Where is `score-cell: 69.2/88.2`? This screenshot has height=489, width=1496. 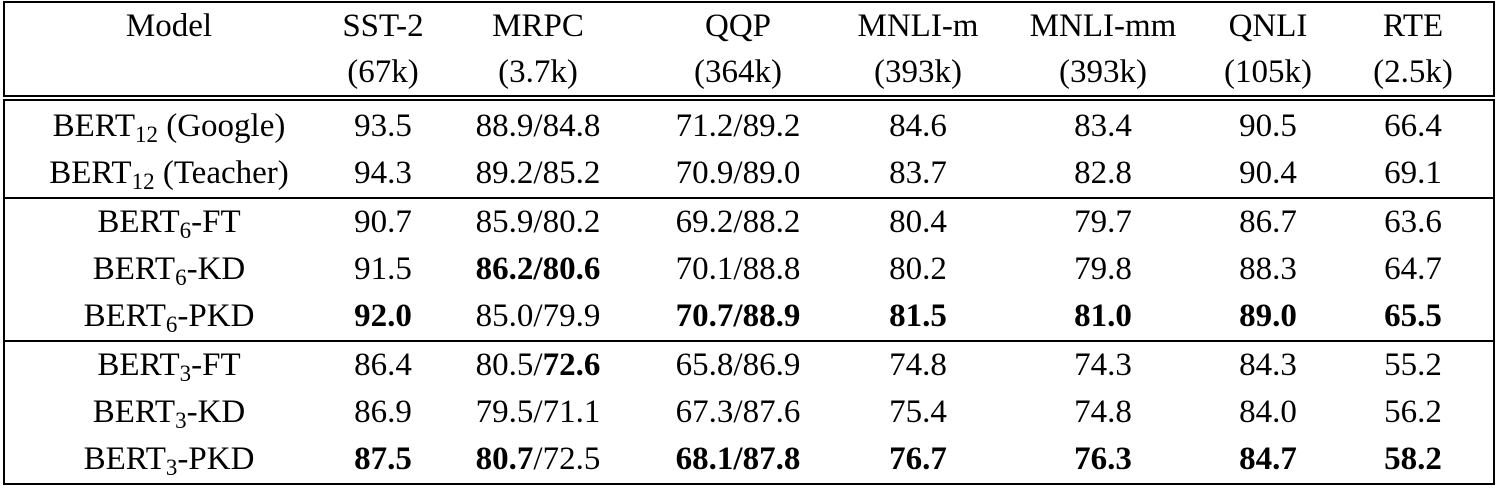 score-cell: 69.2/88.2 is located at coordinates (738, 221).